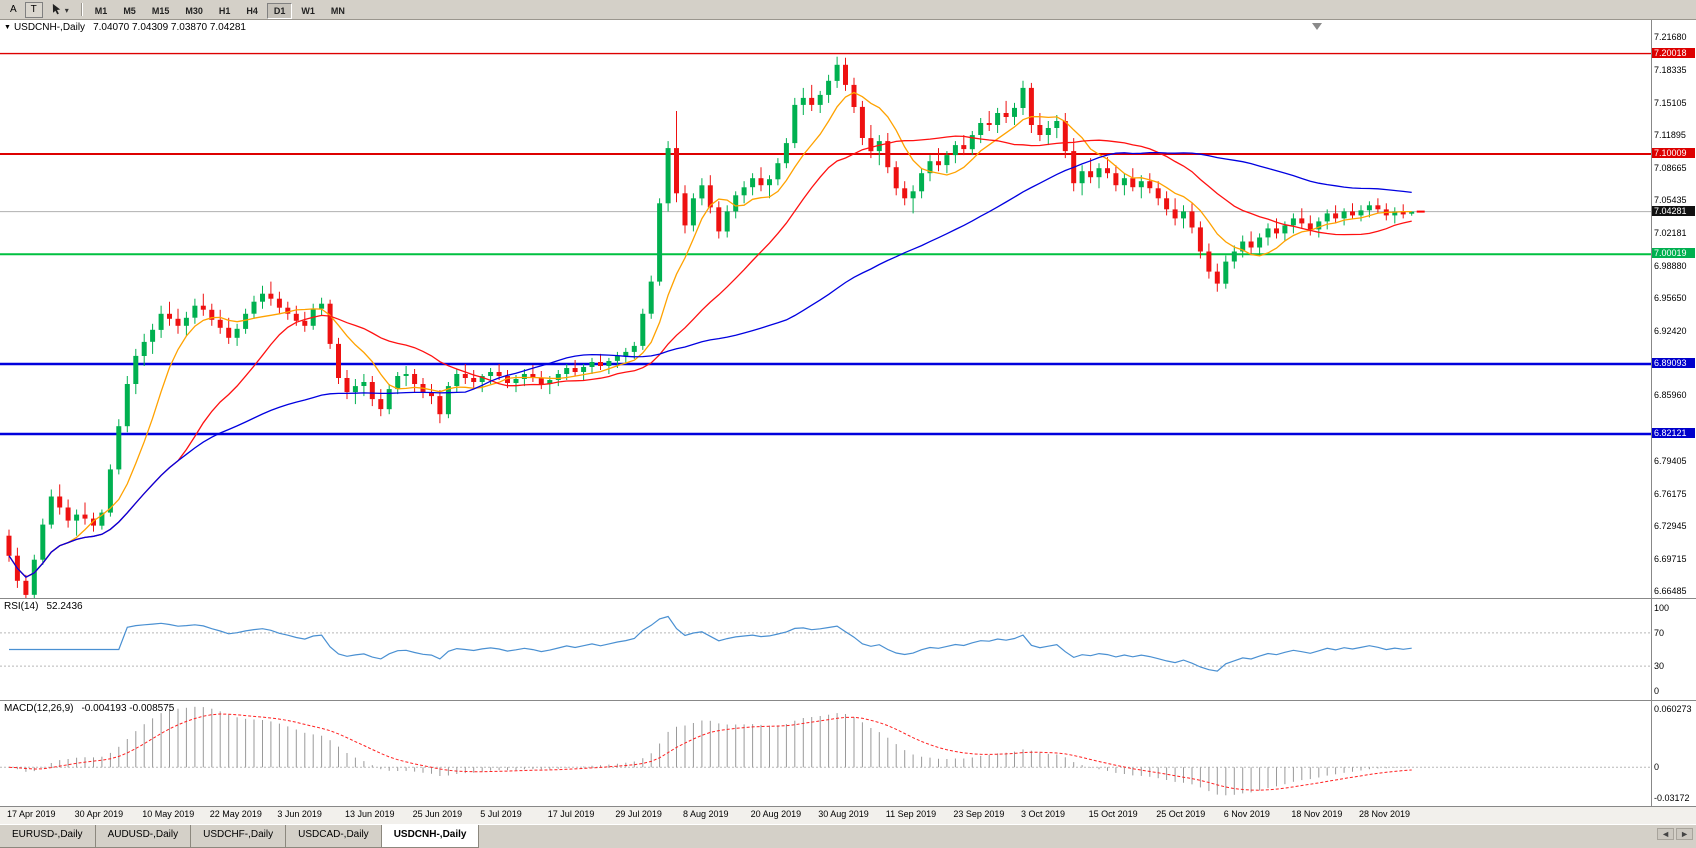 The width and height of the screenshot is (1696, 848). I want to click on date-label: 8 Aug 2019, so click(706, 814).